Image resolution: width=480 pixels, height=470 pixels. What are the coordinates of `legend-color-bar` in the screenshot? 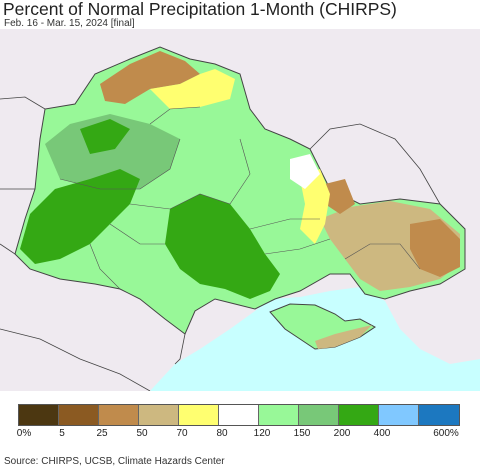 It's located at (239, 415).